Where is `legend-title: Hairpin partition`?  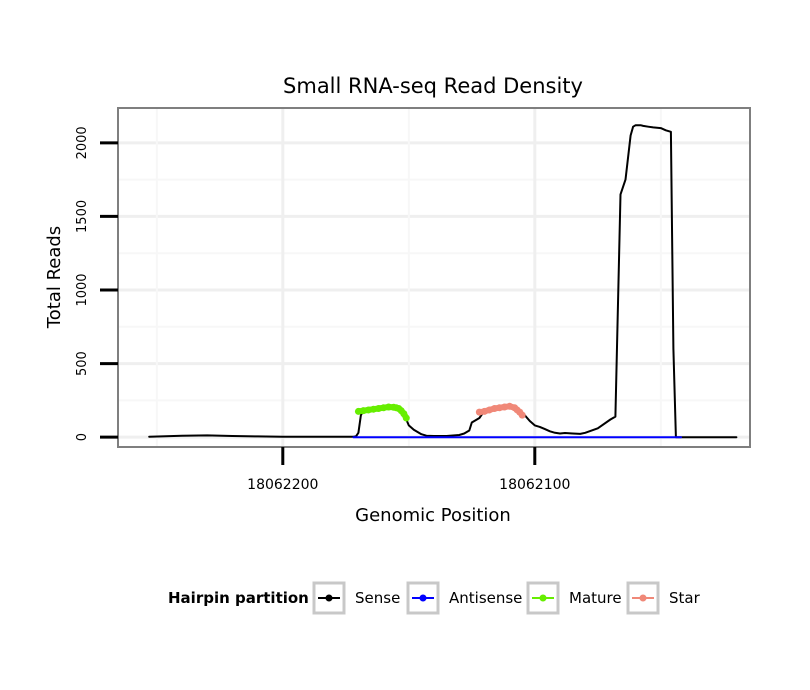
legend-title: Hairpin partition is located at coordinates (238, 598).